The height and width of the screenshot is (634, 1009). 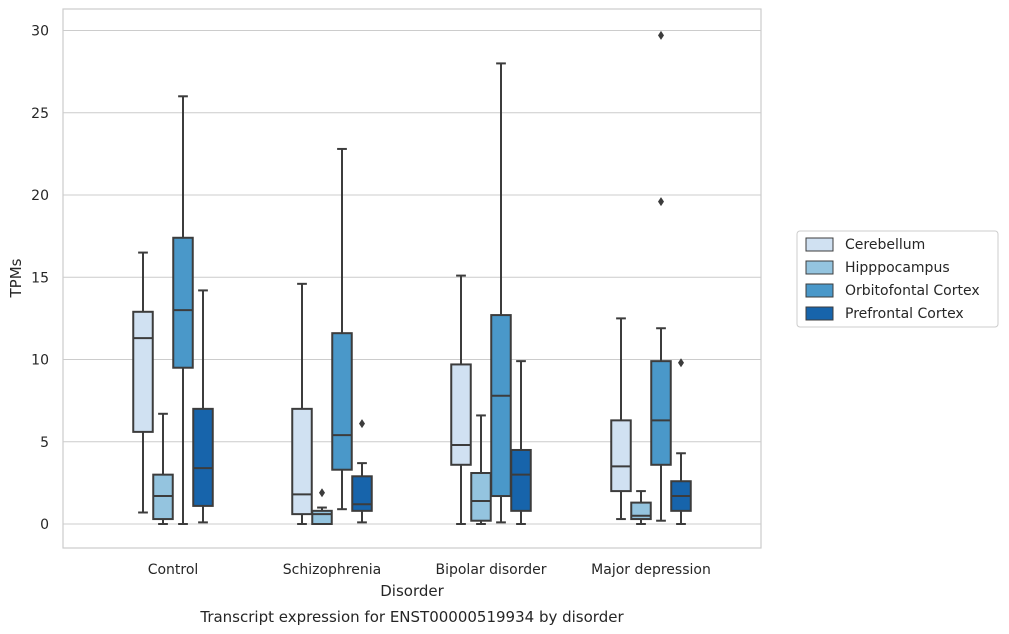 I want to click on y-tick-label: 0, so click(x=44, y=525).